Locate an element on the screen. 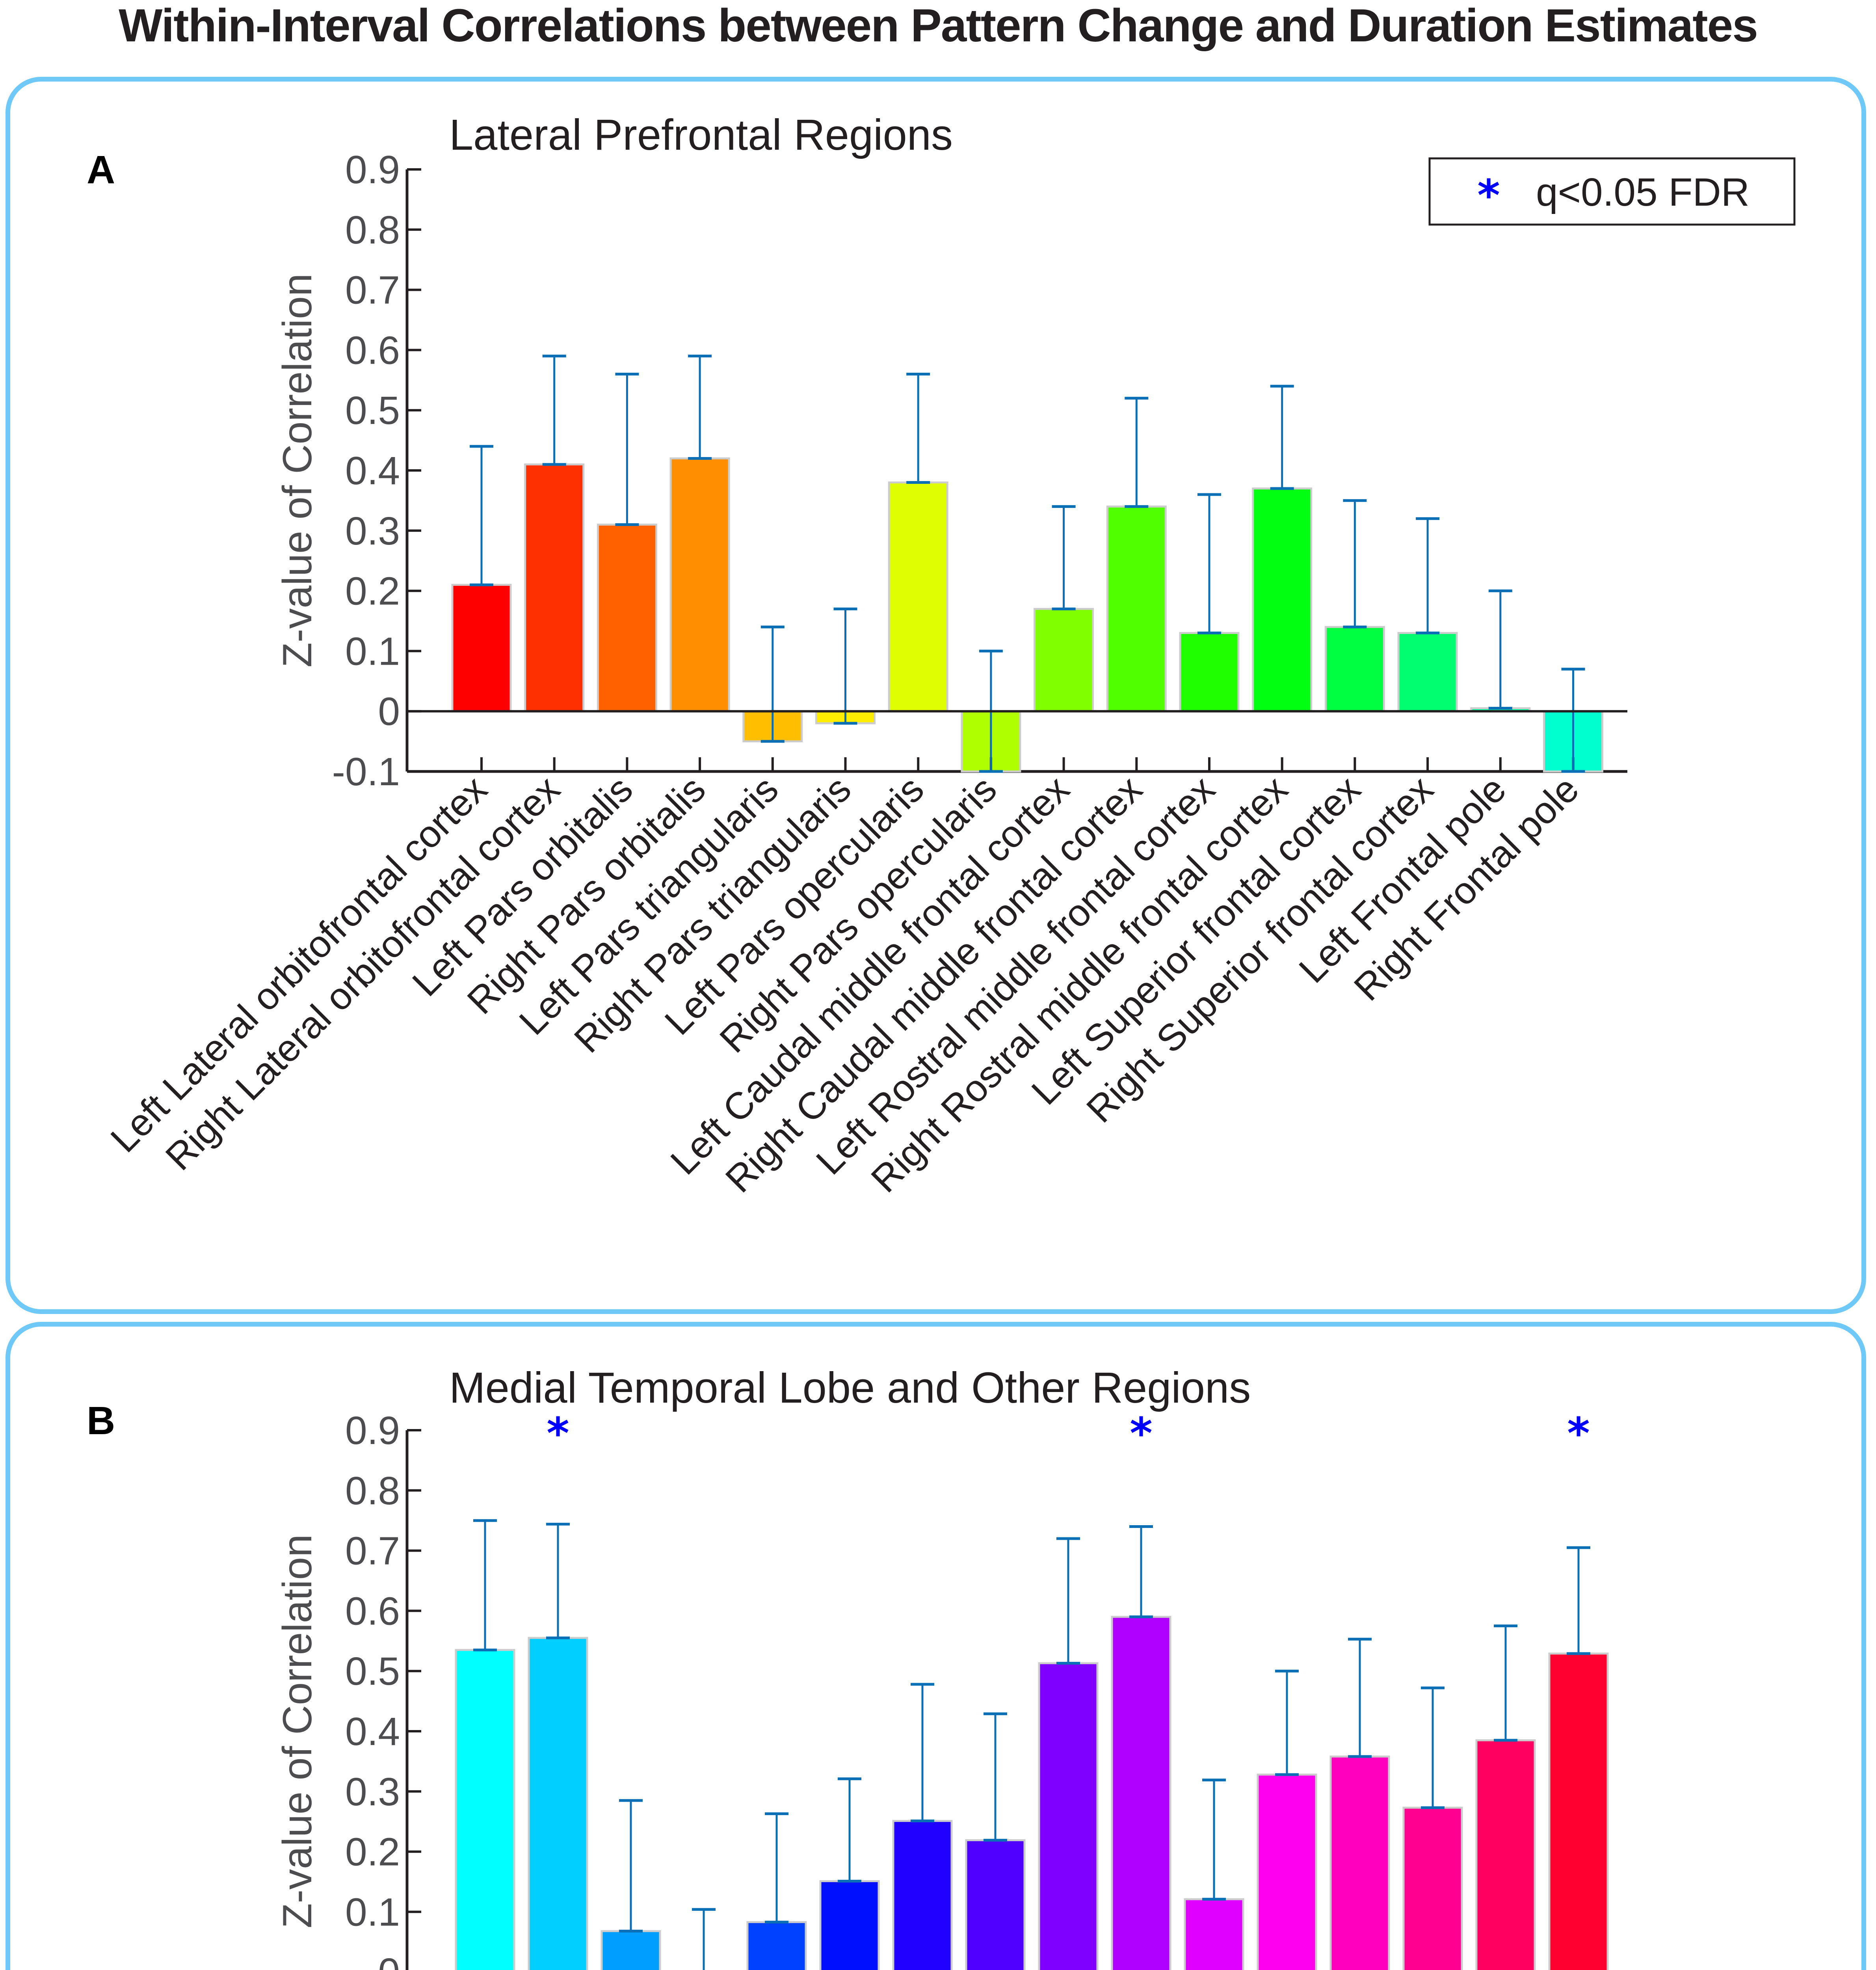  panel-label: B is located at coordinates (101, 1421).